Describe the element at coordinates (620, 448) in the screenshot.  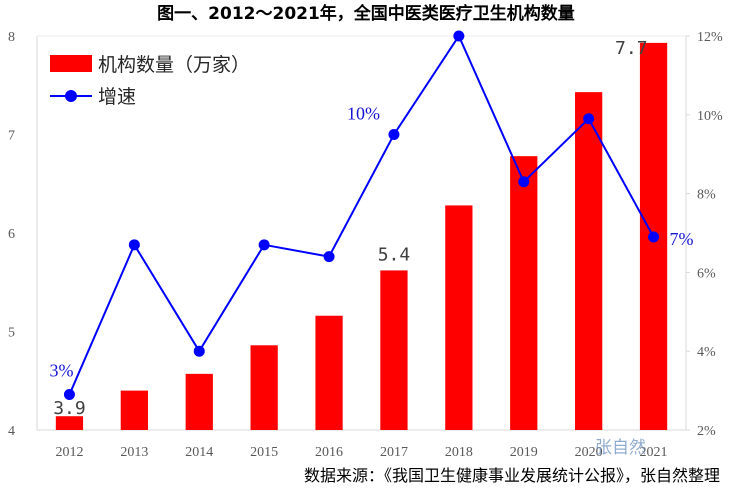
I see `watermark: 张自然` at that location.